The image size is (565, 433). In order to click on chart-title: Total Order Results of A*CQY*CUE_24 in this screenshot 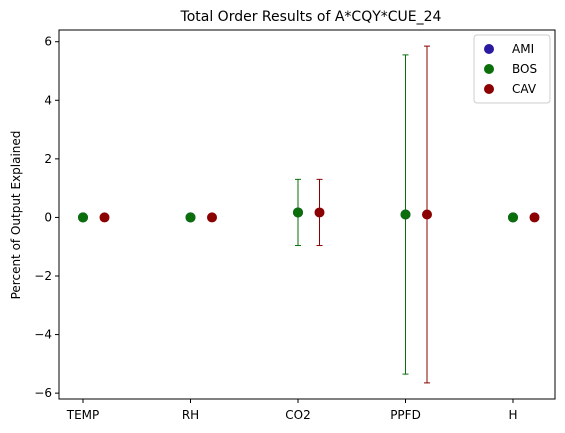, I will do `click(311, 17)`.